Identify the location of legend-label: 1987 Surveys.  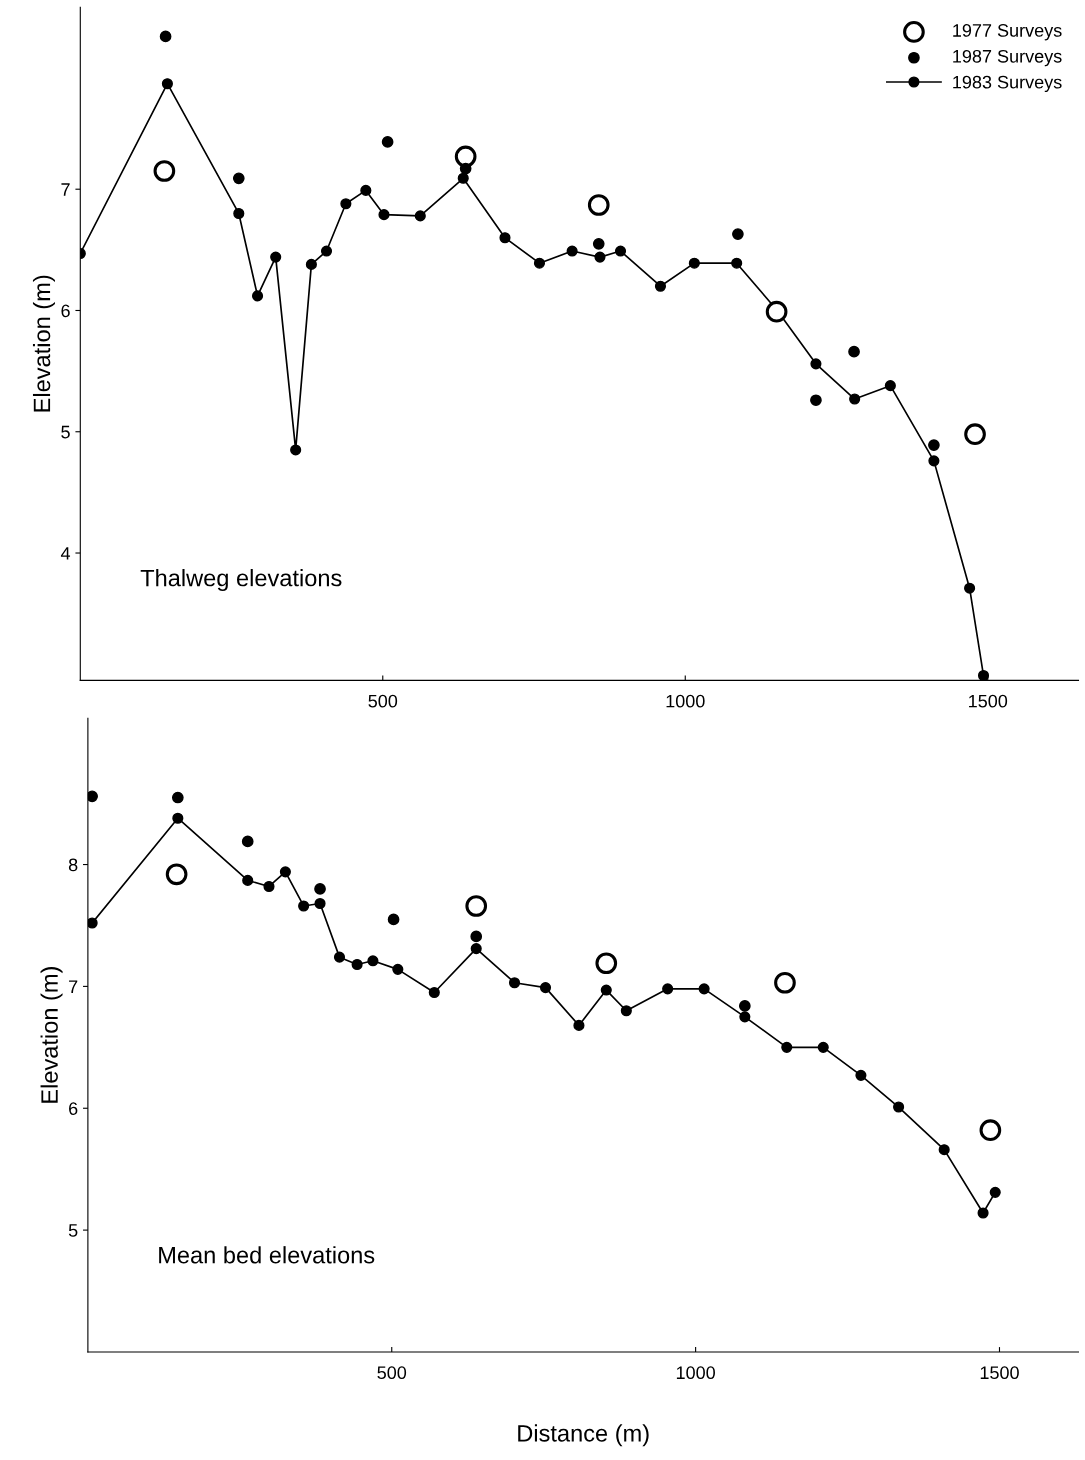
(1007, 58).